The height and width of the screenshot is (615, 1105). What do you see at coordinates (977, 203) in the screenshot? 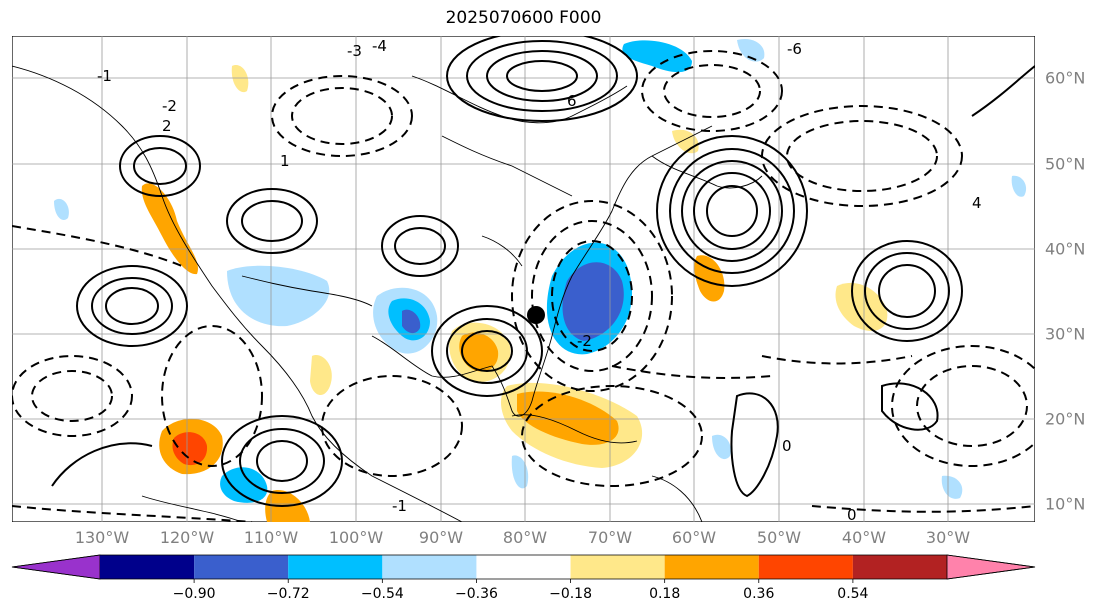
I see `contour-label: 4` at bounding box center [977, 203].